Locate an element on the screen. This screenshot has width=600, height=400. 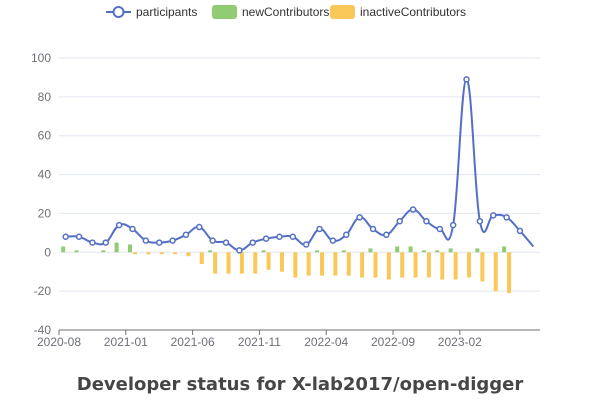
x-tick-label: 2022-04 is located at coordinates (326, 342).